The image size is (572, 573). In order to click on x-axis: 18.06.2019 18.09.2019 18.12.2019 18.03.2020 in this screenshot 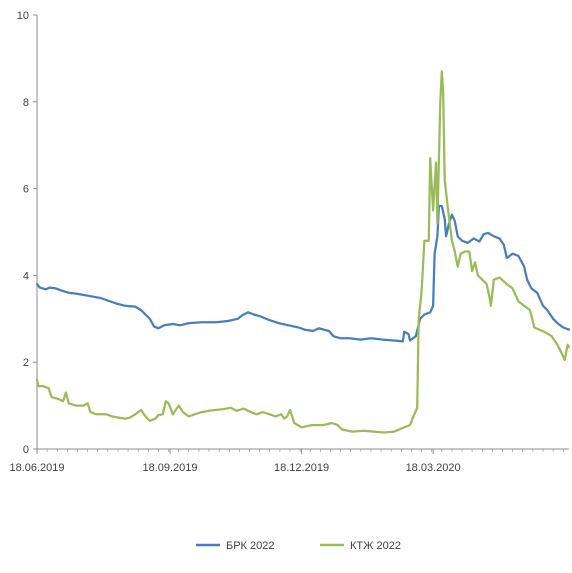, I will do `click(289, 461)`.